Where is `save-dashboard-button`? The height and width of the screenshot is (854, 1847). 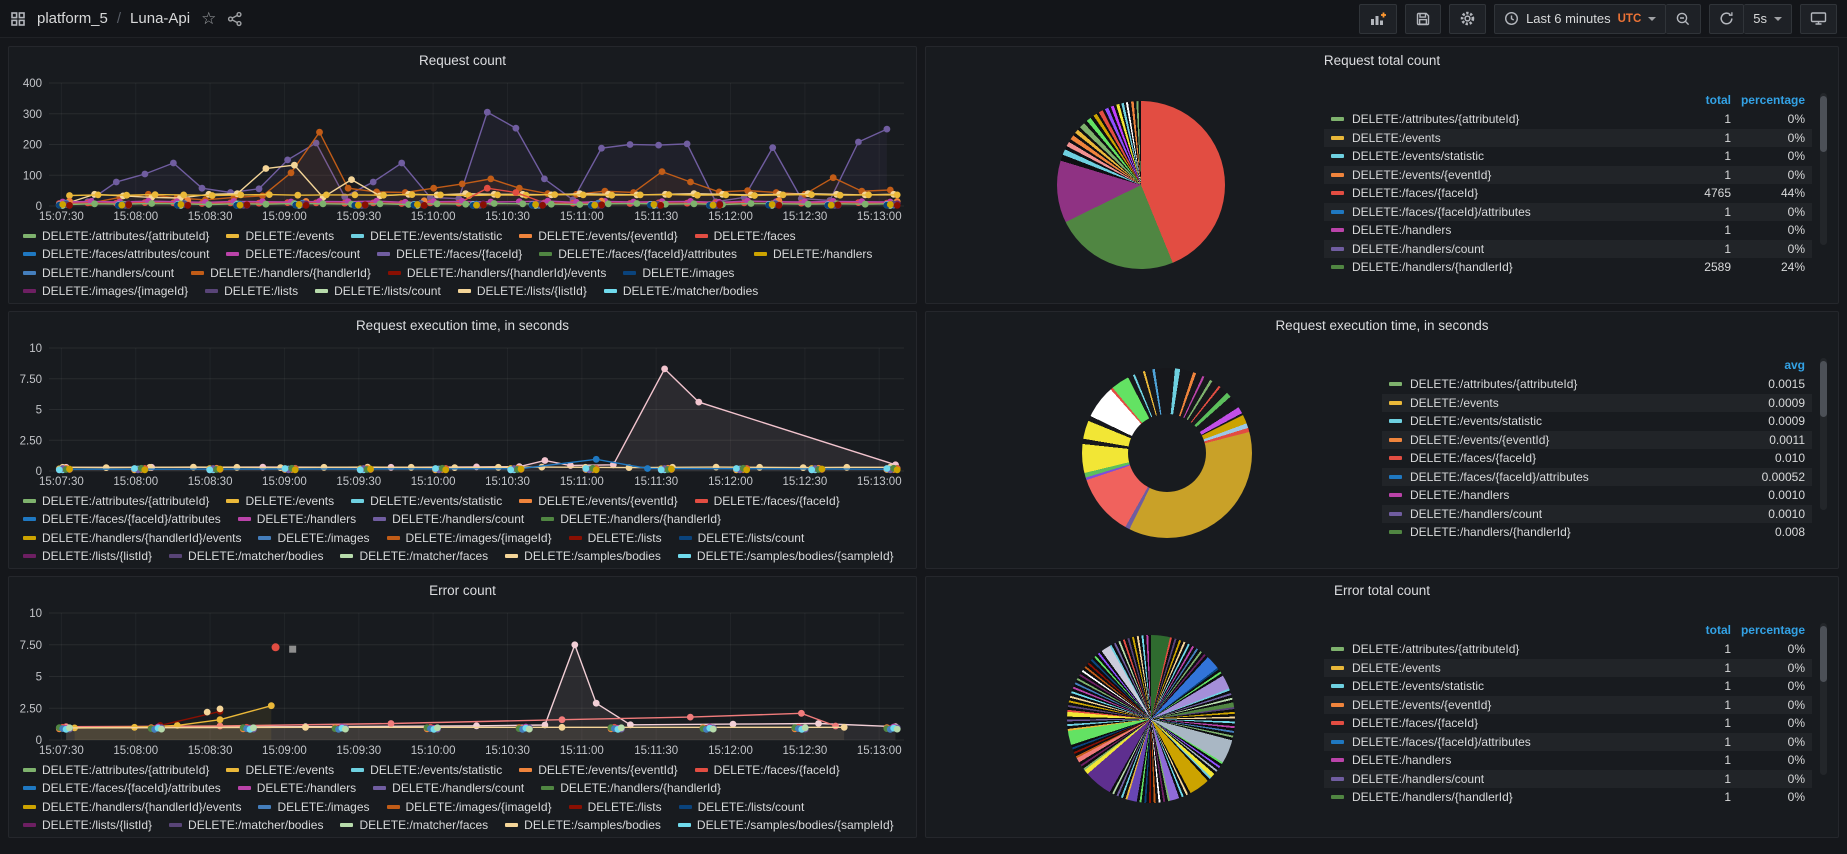
save-dashboard-button is located at coordinates (1423, 18).